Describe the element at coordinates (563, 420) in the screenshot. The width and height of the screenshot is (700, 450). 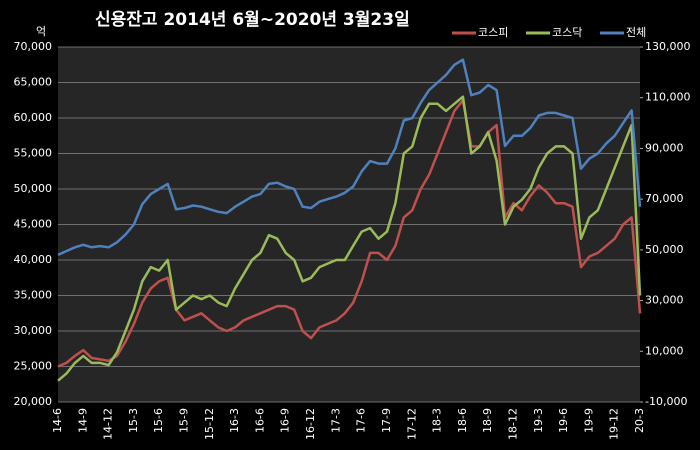
I see `x-tick-label: 19-6` at that location.